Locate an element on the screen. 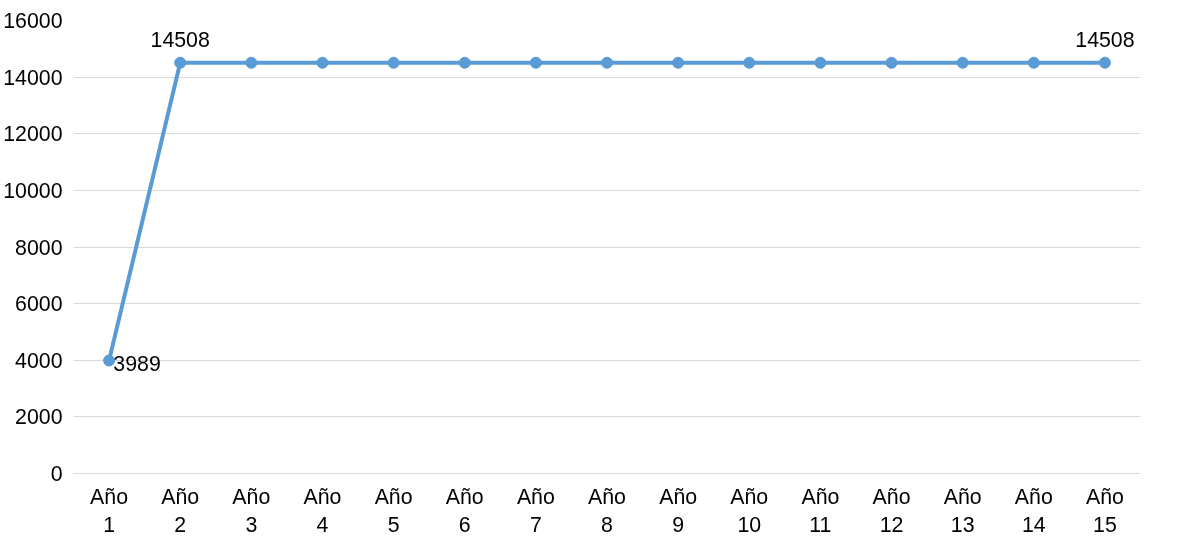 This screenshot has width=1180, height=550. y-tick-label: 4000 is located at coordinates (39, 360).